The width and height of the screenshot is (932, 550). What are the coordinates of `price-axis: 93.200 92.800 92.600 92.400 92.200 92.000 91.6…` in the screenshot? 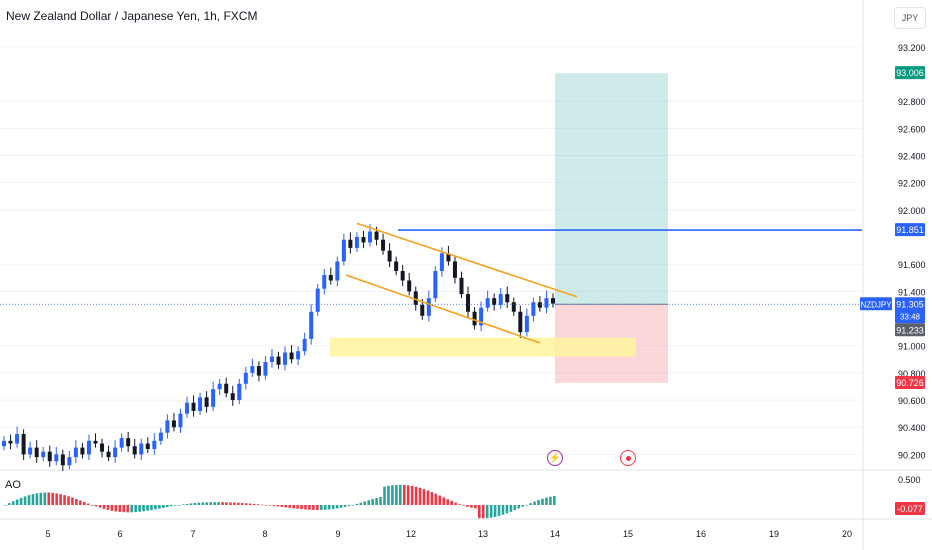 It's located at (912, 252).